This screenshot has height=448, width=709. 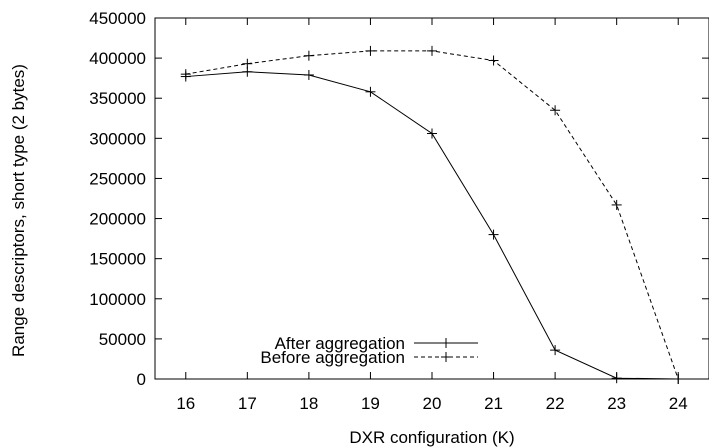 I want to click on x-axis-label: DXR configuration (K), so click(x=431, y=437).